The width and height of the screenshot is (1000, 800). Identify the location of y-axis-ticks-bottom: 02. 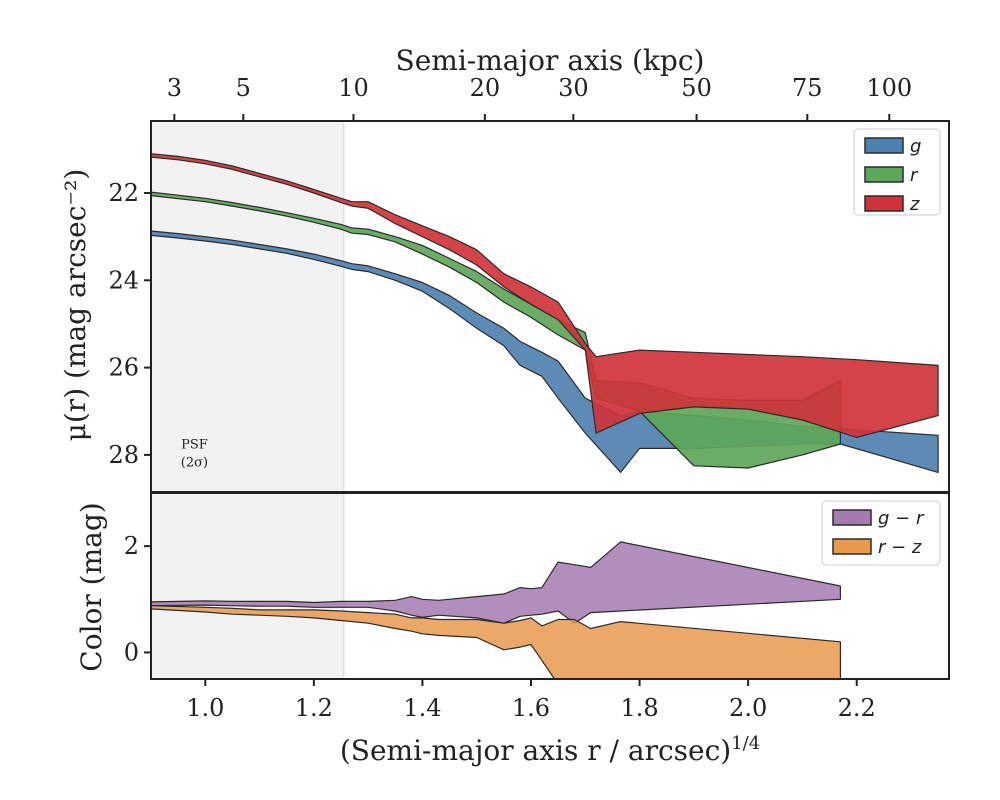
(137, 599).